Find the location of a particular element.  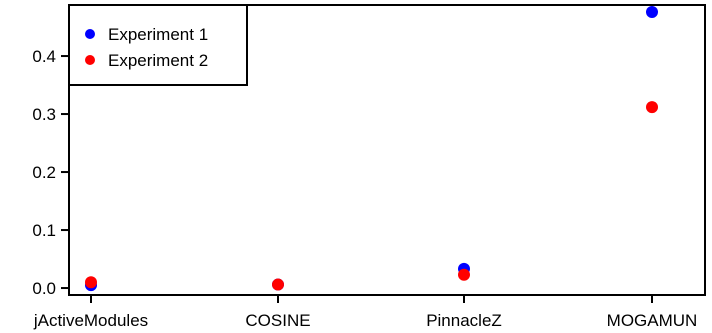

y-tick-label: 0.4 is located at coordinates (44, 56).